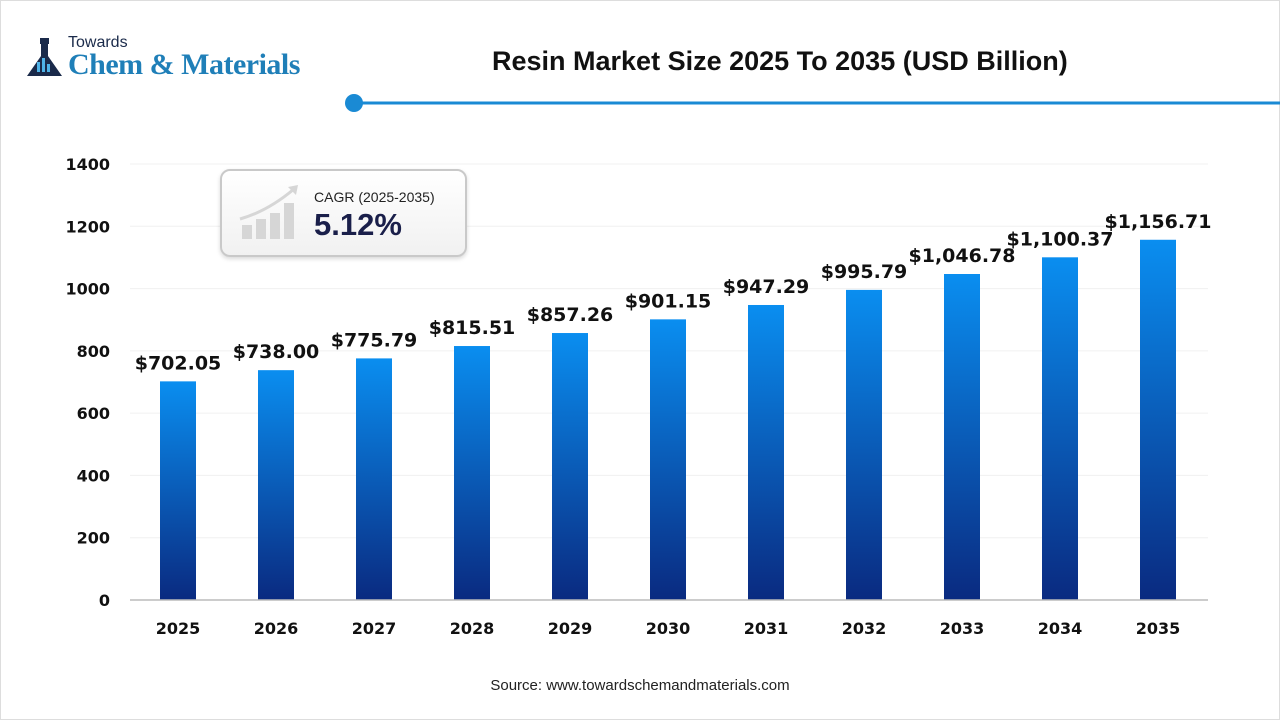 The height and width of the screenshot is (720, 1280). Describe the element at coordinates (668, 628) in the screenshot. I see `x-tick-label: 2030` at that location.